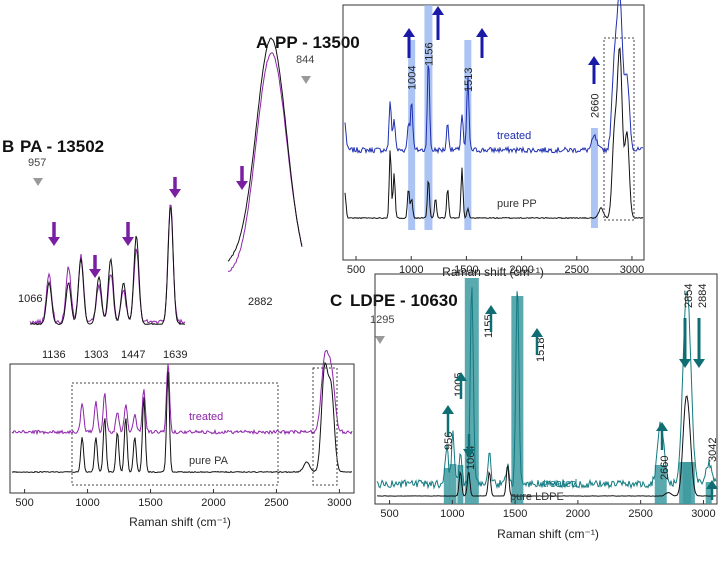 The width and height of the screenshot is (724, 578). Describe the element at coordinates (209, 461) in the screenshot. I see `panel-b-series-label-pure: pure PA` at that location.